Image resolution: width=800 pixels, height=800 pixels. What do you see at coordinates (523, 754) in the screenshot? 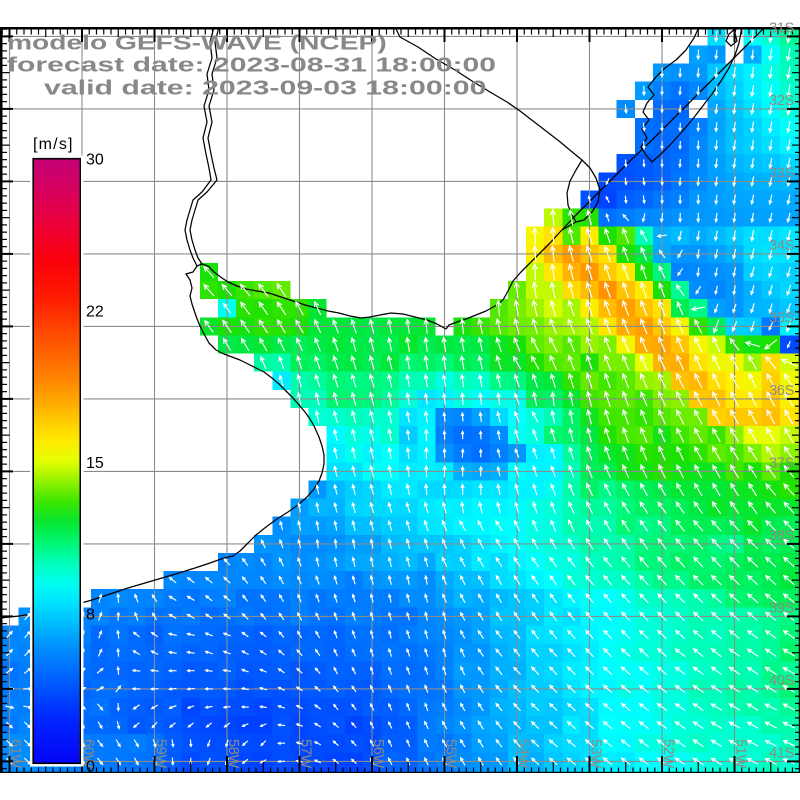
I see `svg-text: 54W` at bounding box center [523, 754].